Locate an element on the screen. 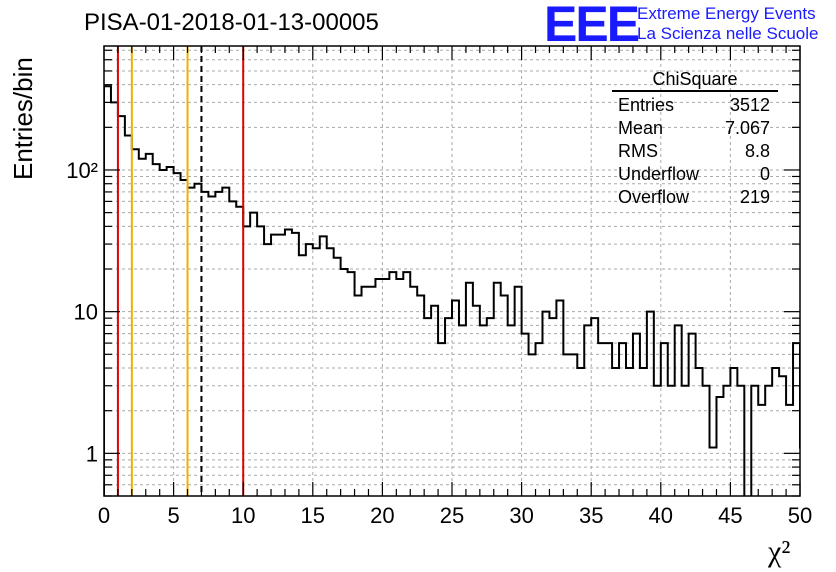 Image resolution: width=836 pixels, height=572 pixels. x-tick-label: 40 is located at coordinates (661, 515).